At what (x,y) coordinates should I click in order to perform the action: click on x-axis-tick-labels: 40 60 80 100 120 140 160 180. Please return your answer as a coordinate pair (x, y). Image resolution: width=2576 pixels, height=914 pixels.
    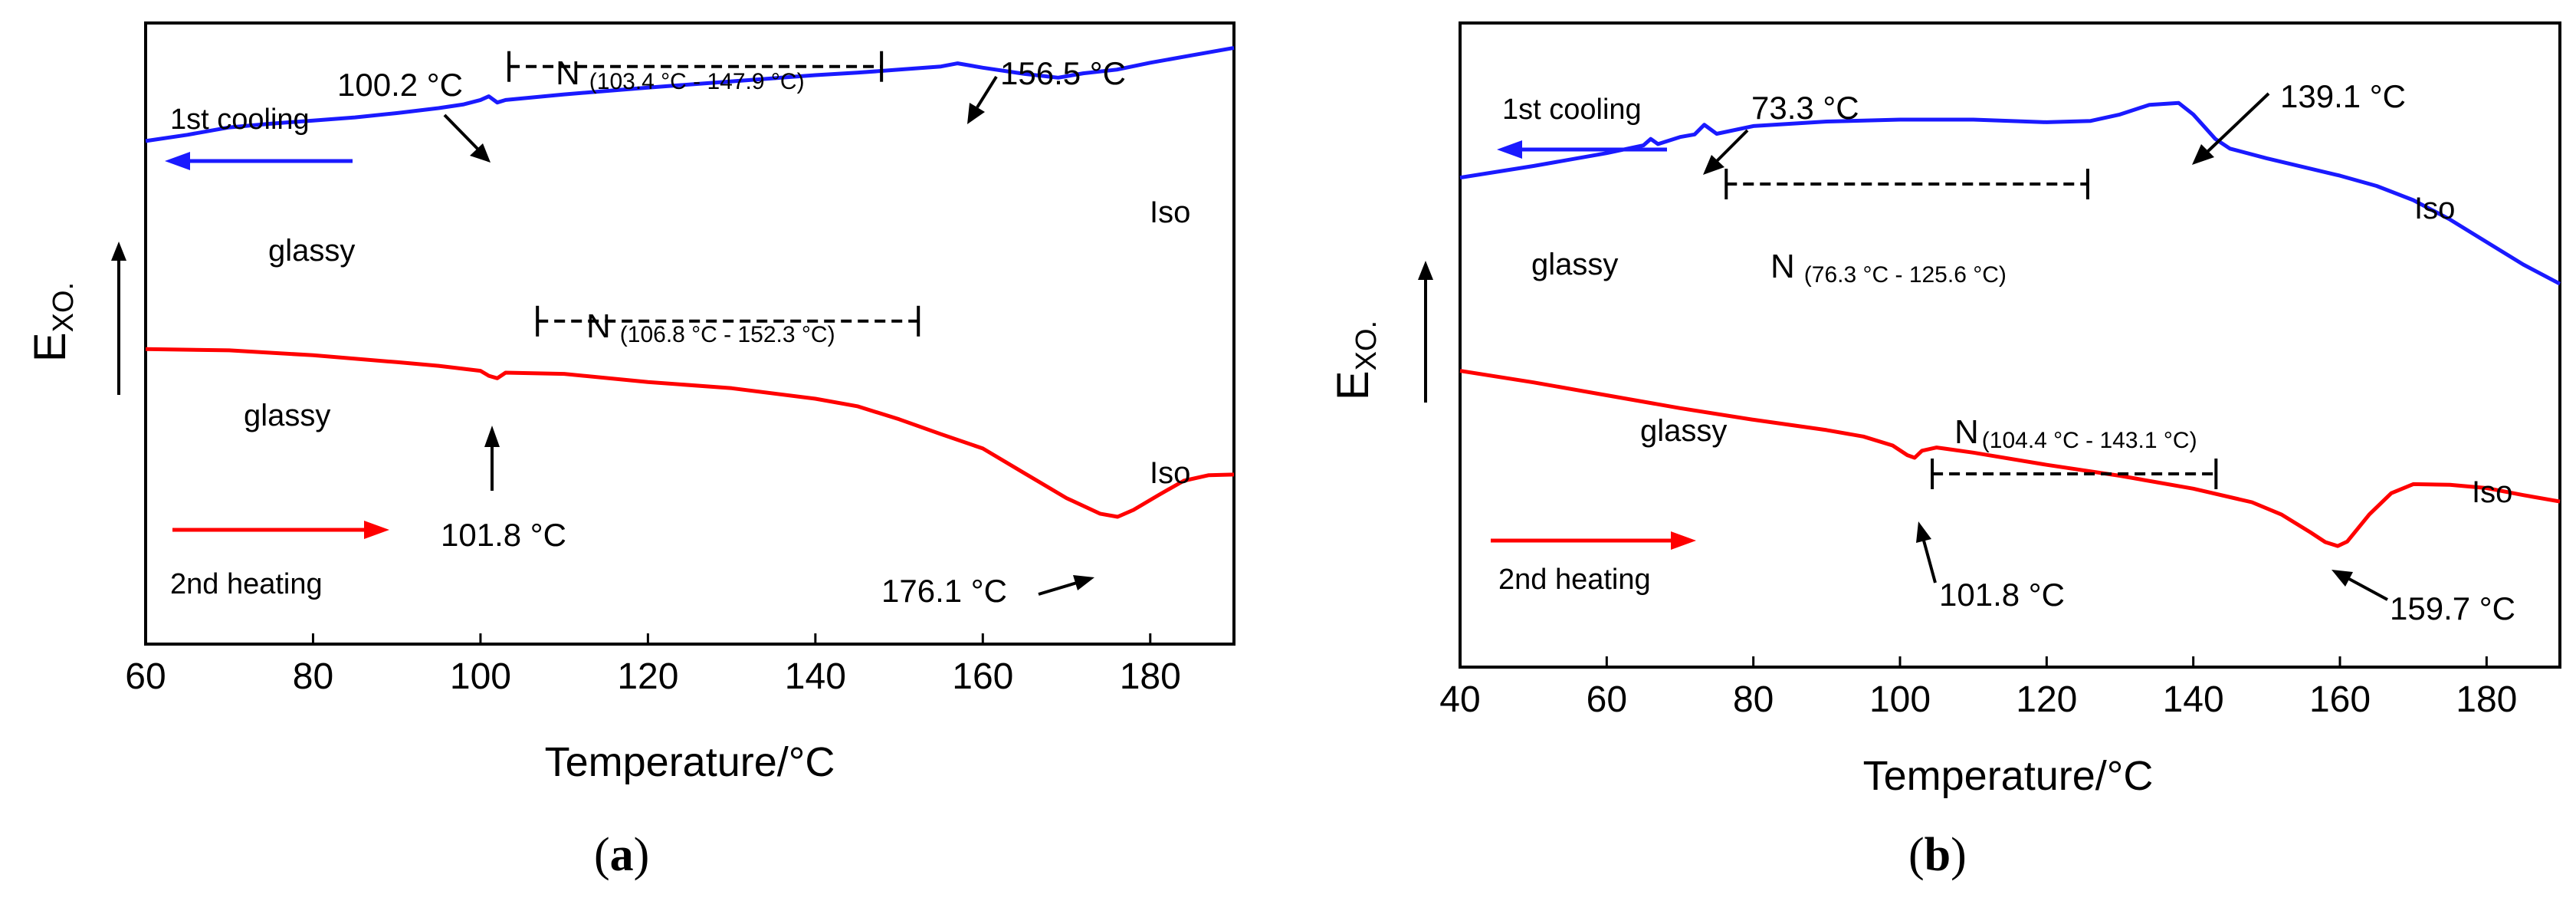
    Looking at the image, I should click on (1978, 699).